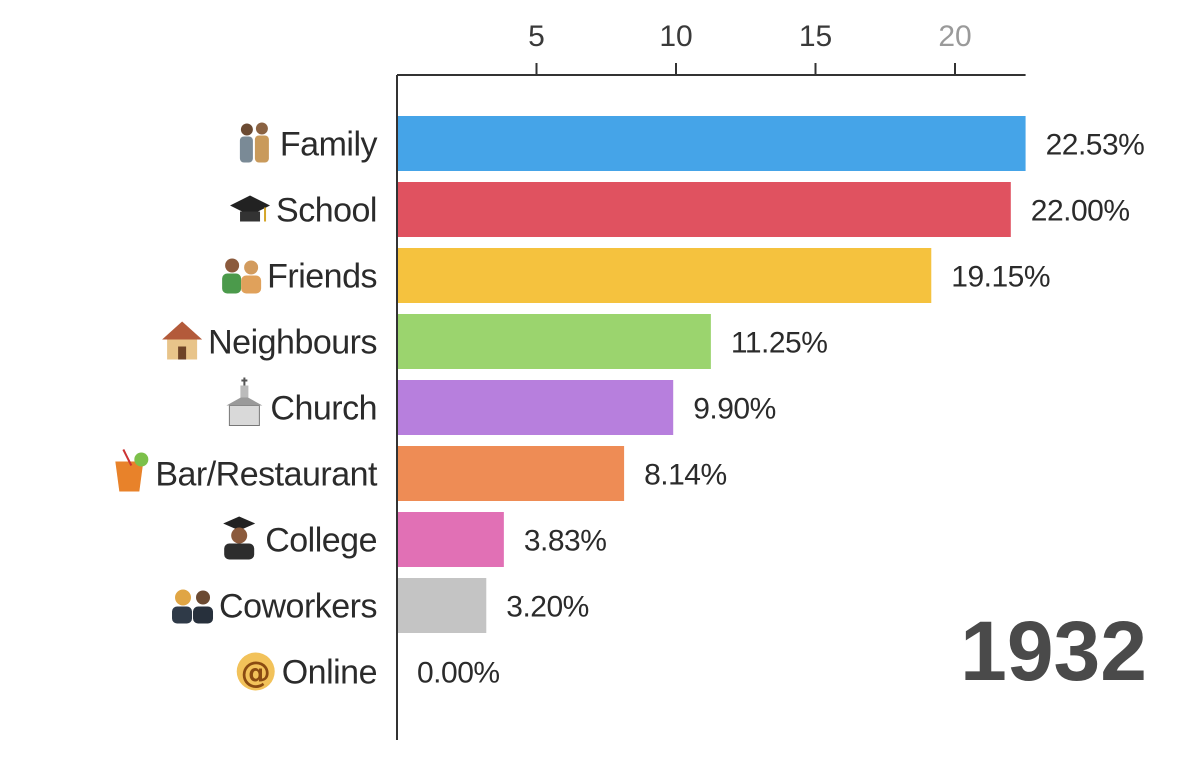  What do you see at coordinates (547, 607) in the screenshot?
I see `bar-value-label: 3.20%` at bounding box center [547, 607].